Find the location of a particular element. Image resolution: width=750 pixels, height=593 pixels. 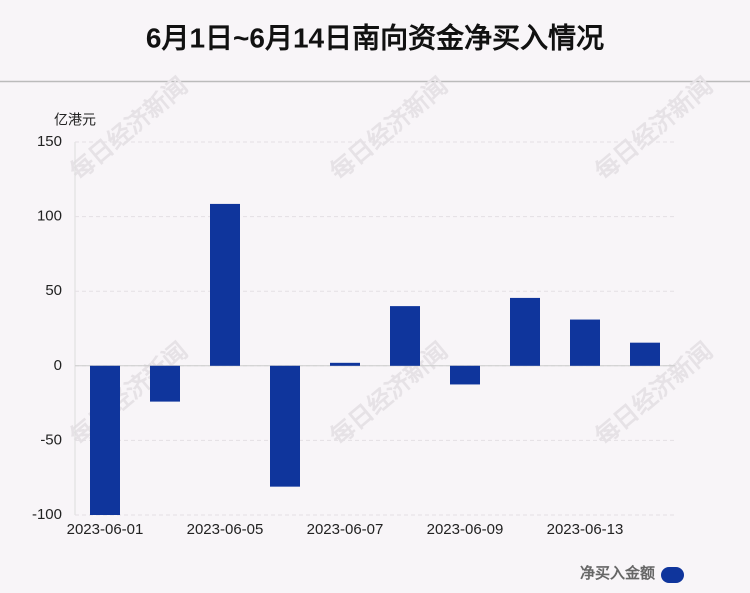

x-tick-label: 2023-06-07 is located at coordinates (345, 529).